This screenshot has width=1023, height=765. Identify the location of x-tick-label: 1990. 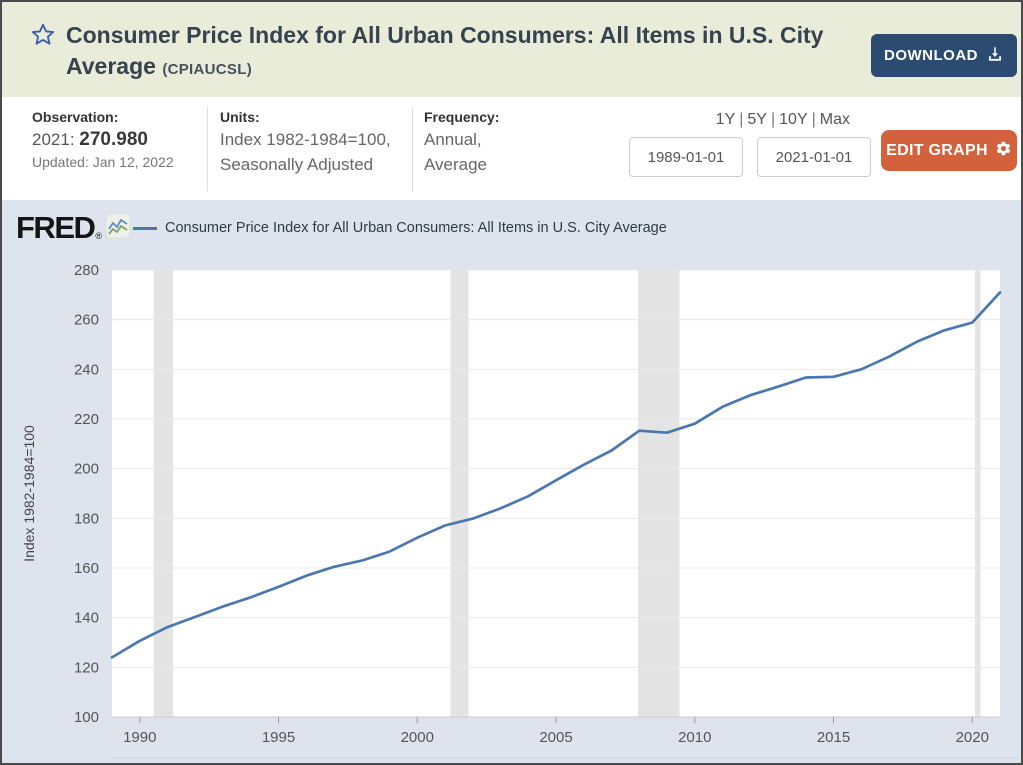
(139, 737).